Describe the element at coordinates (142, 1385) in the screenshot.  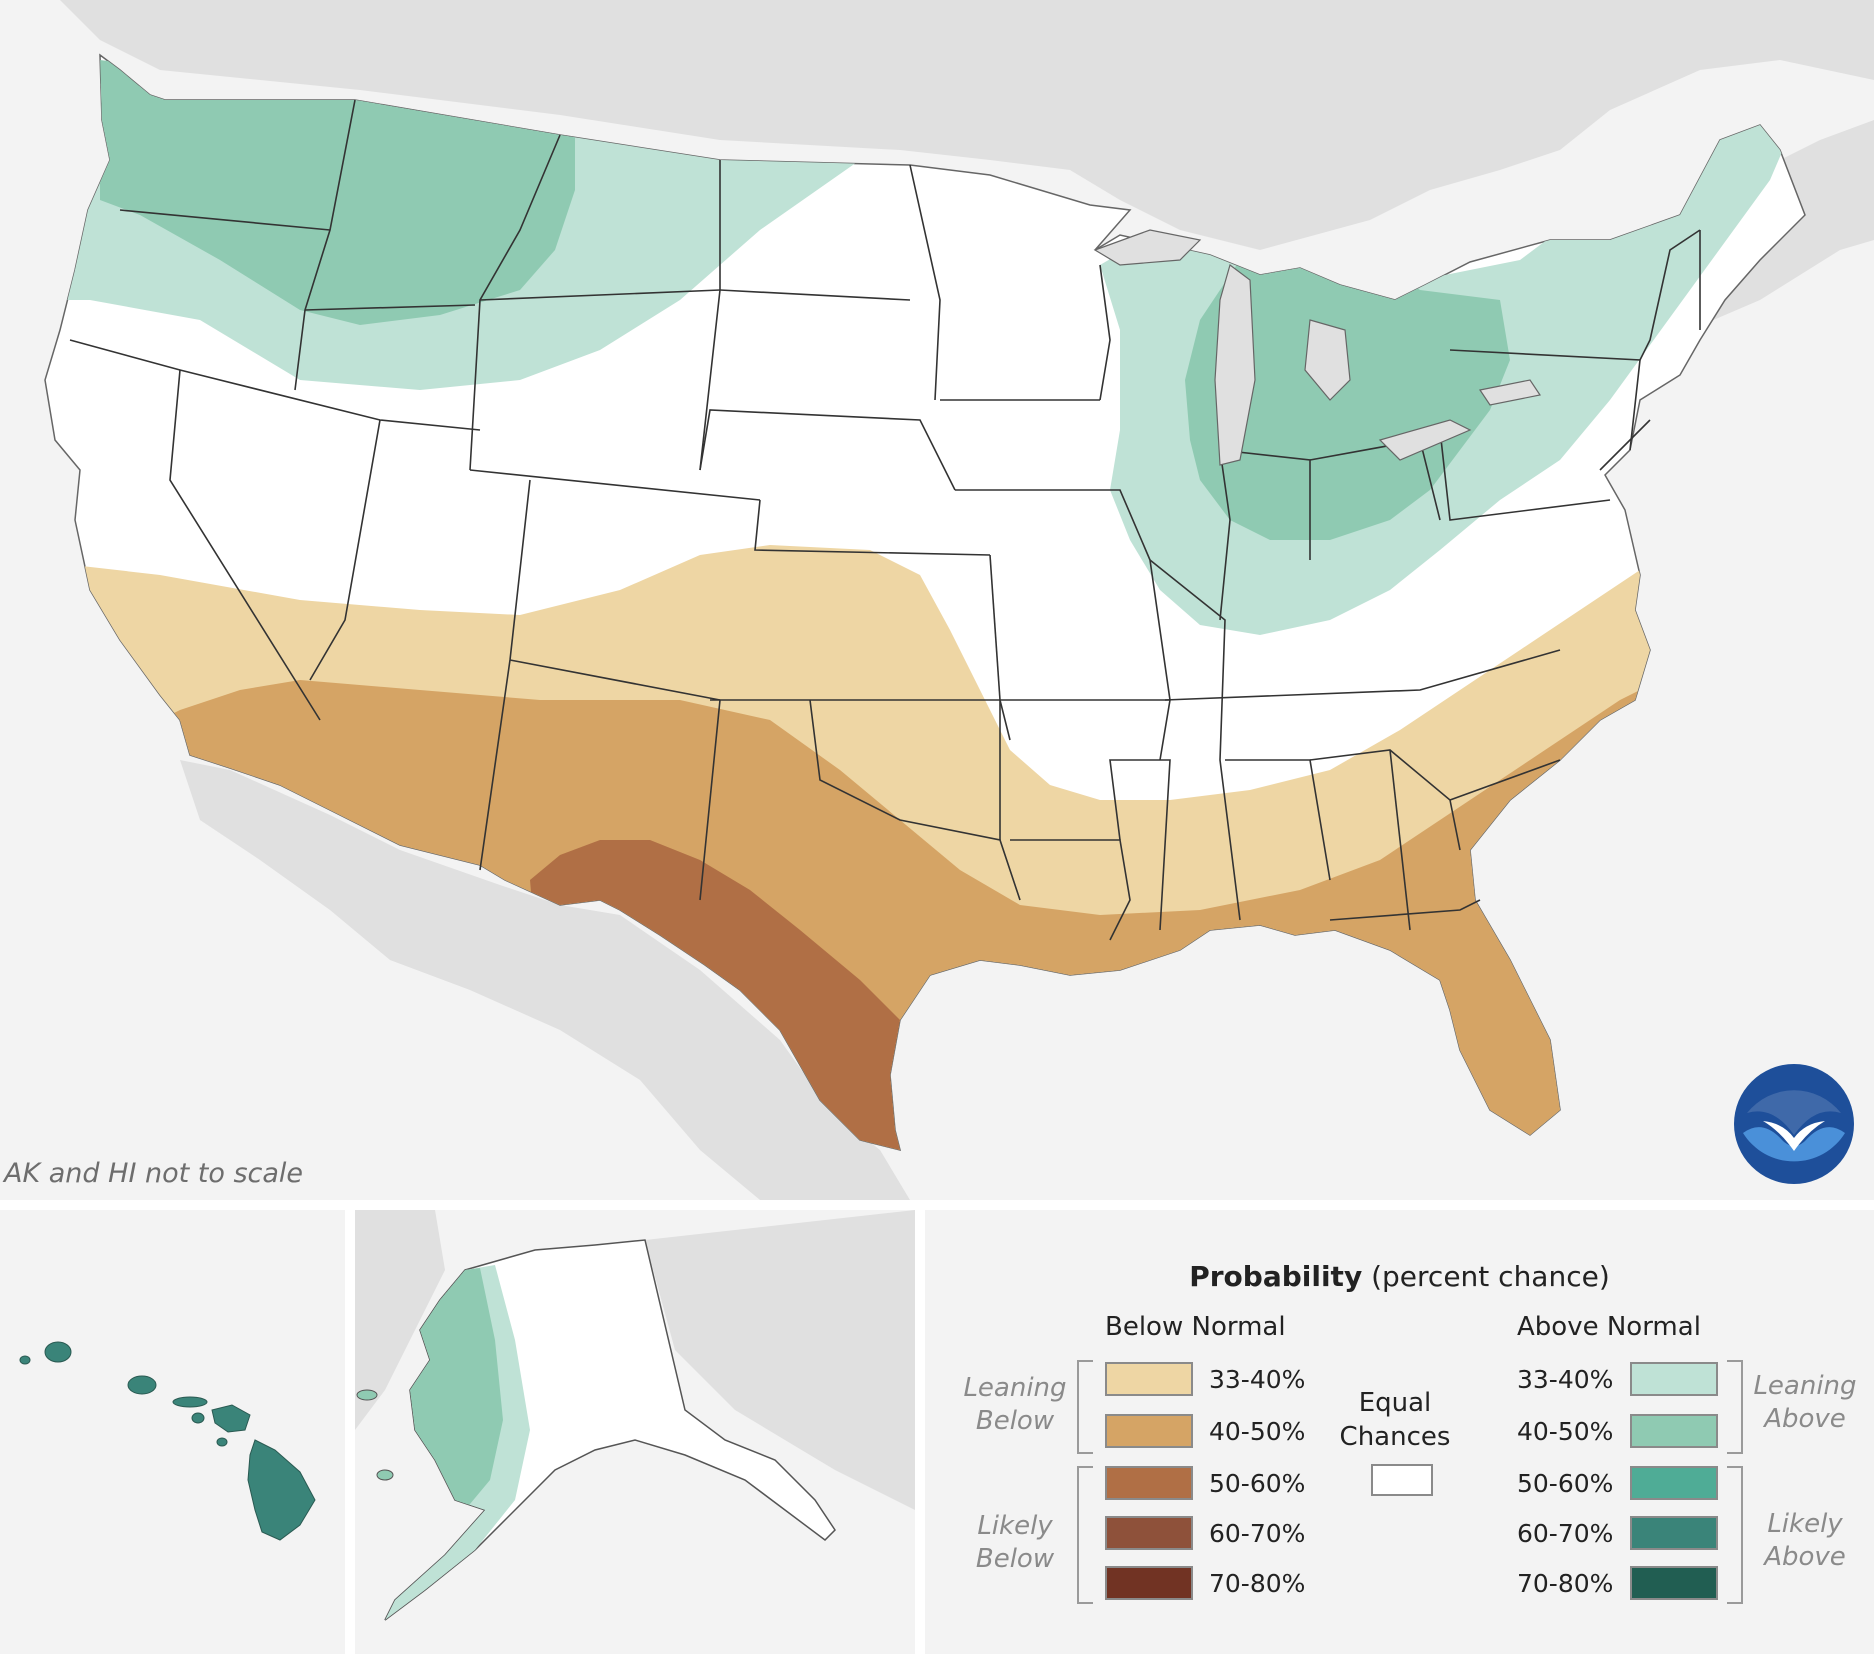
I see `oahu-island` at that location.